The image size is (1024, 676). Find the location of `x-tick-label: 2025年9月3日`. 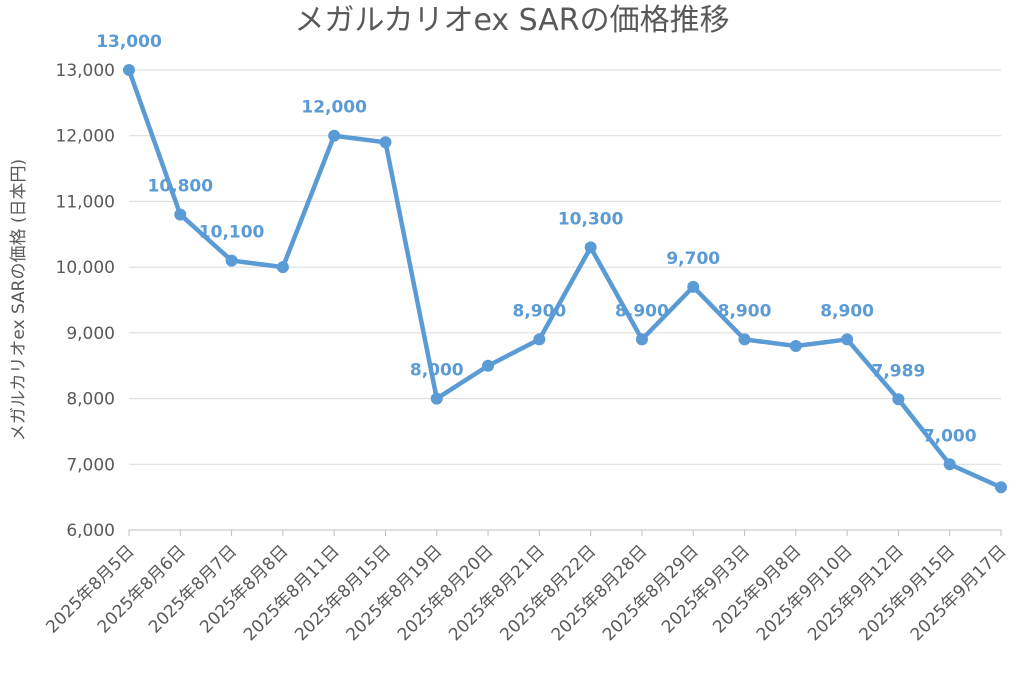

x-tick-label: 2025年9月3日 is located at coordinates (706, 589).